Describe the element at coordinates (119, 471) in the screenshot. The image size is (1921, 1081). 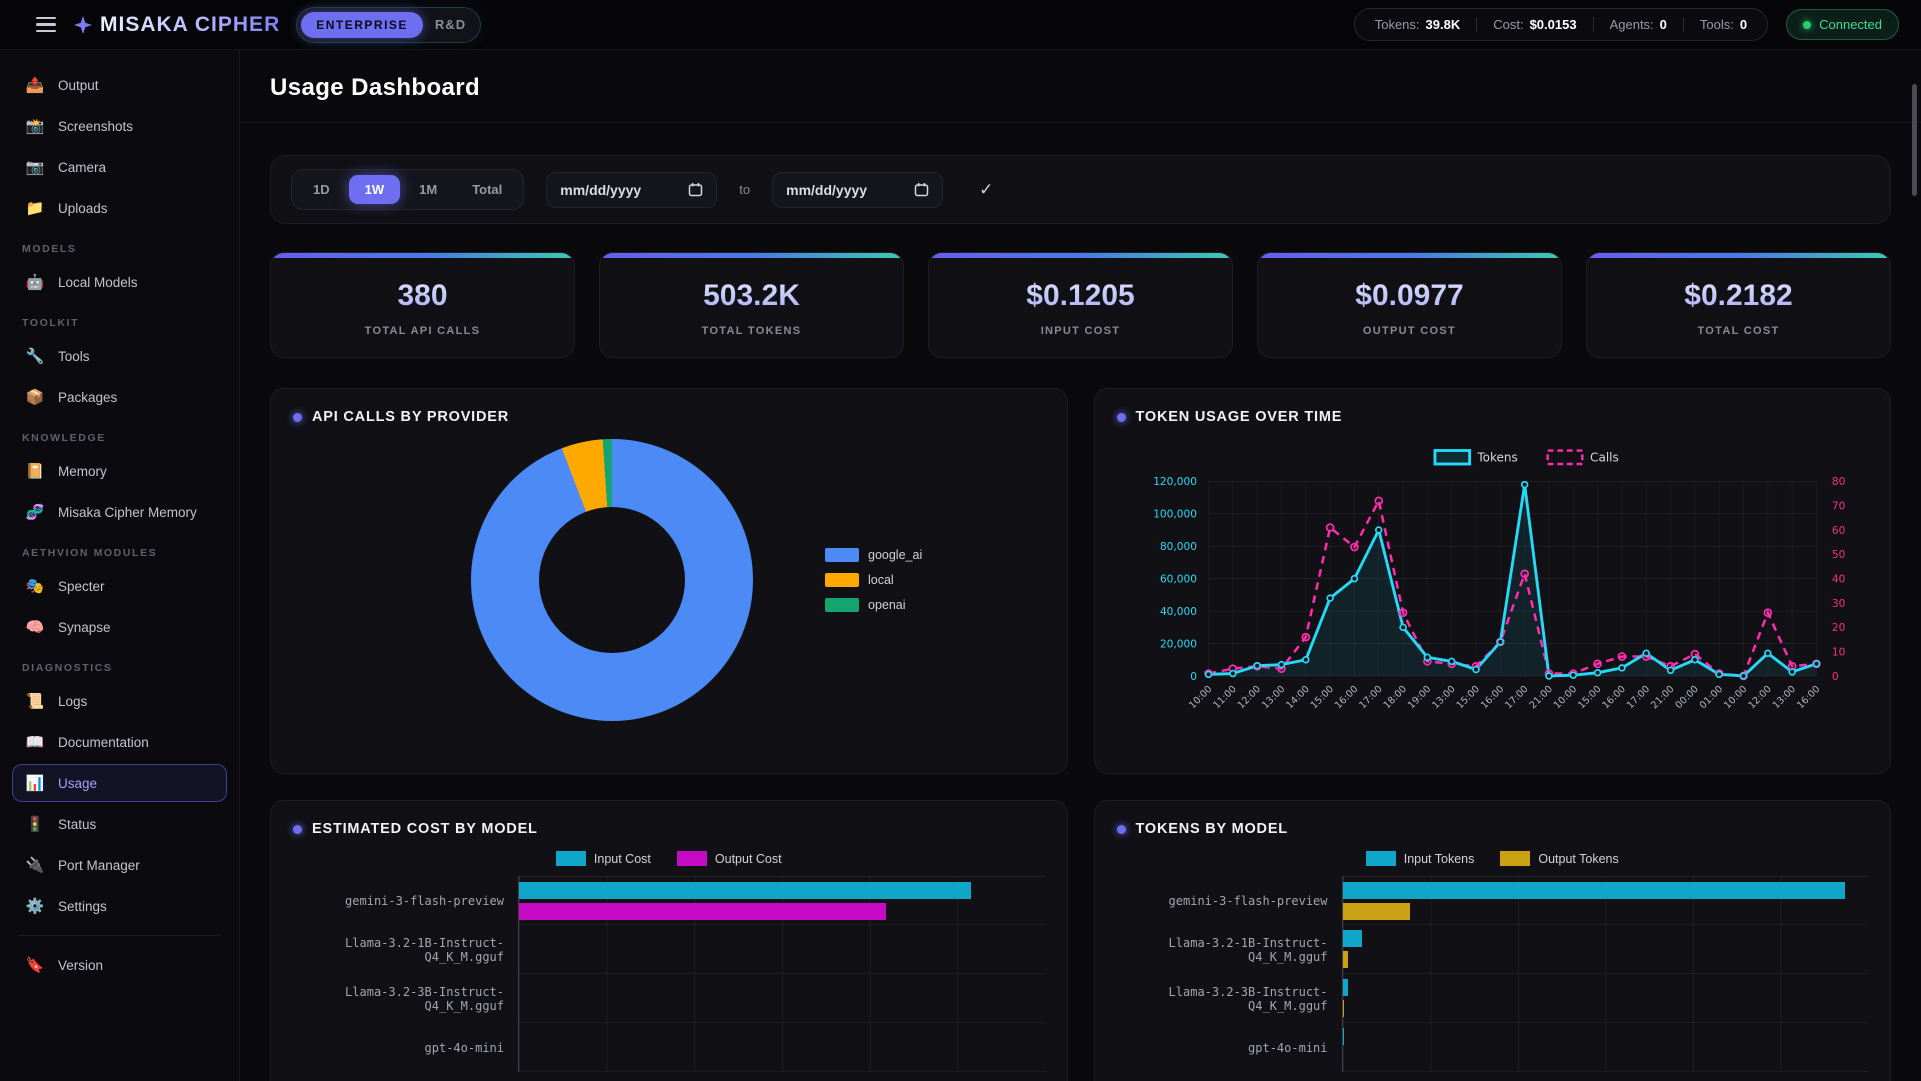
I see `sidebar-item-memory: 📔 Memory` at that location.